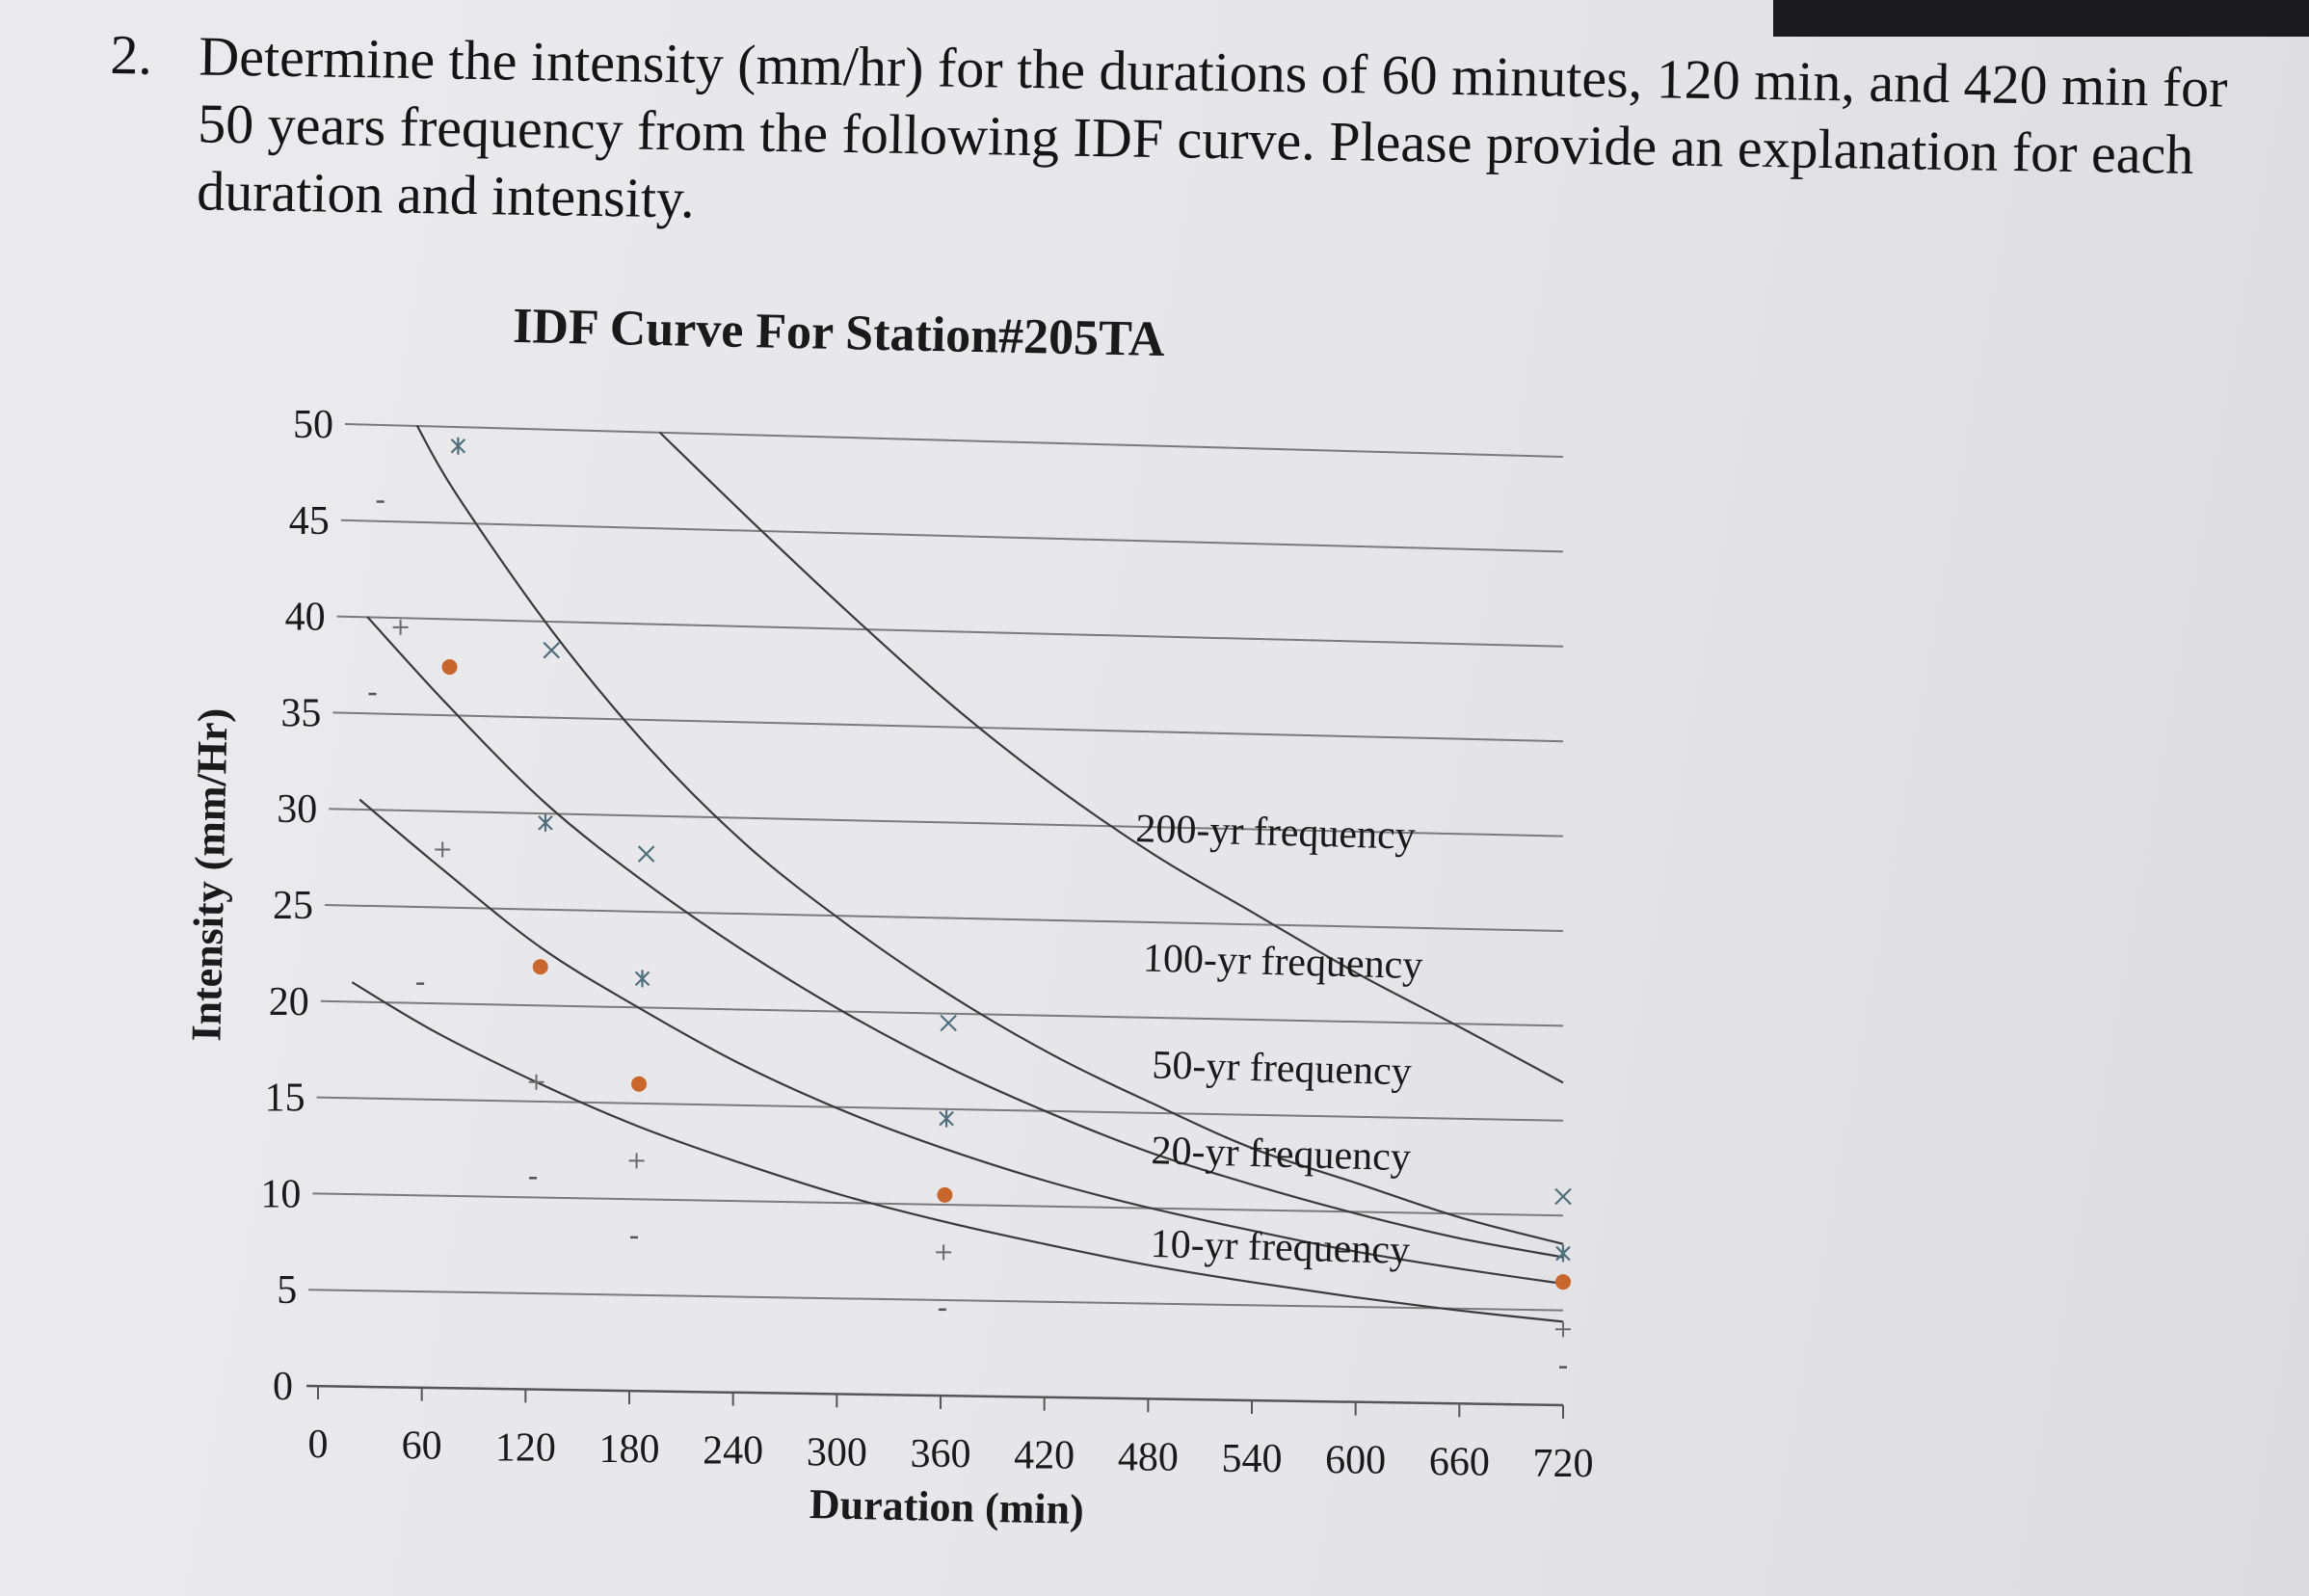 Image resolution: width=2309 pixels, height=1596 pixels. What do you see at coordinates (526, 1447) in the screenshot?
I see `x-tick-label-120: 120` at bounding box center [526, 1447].